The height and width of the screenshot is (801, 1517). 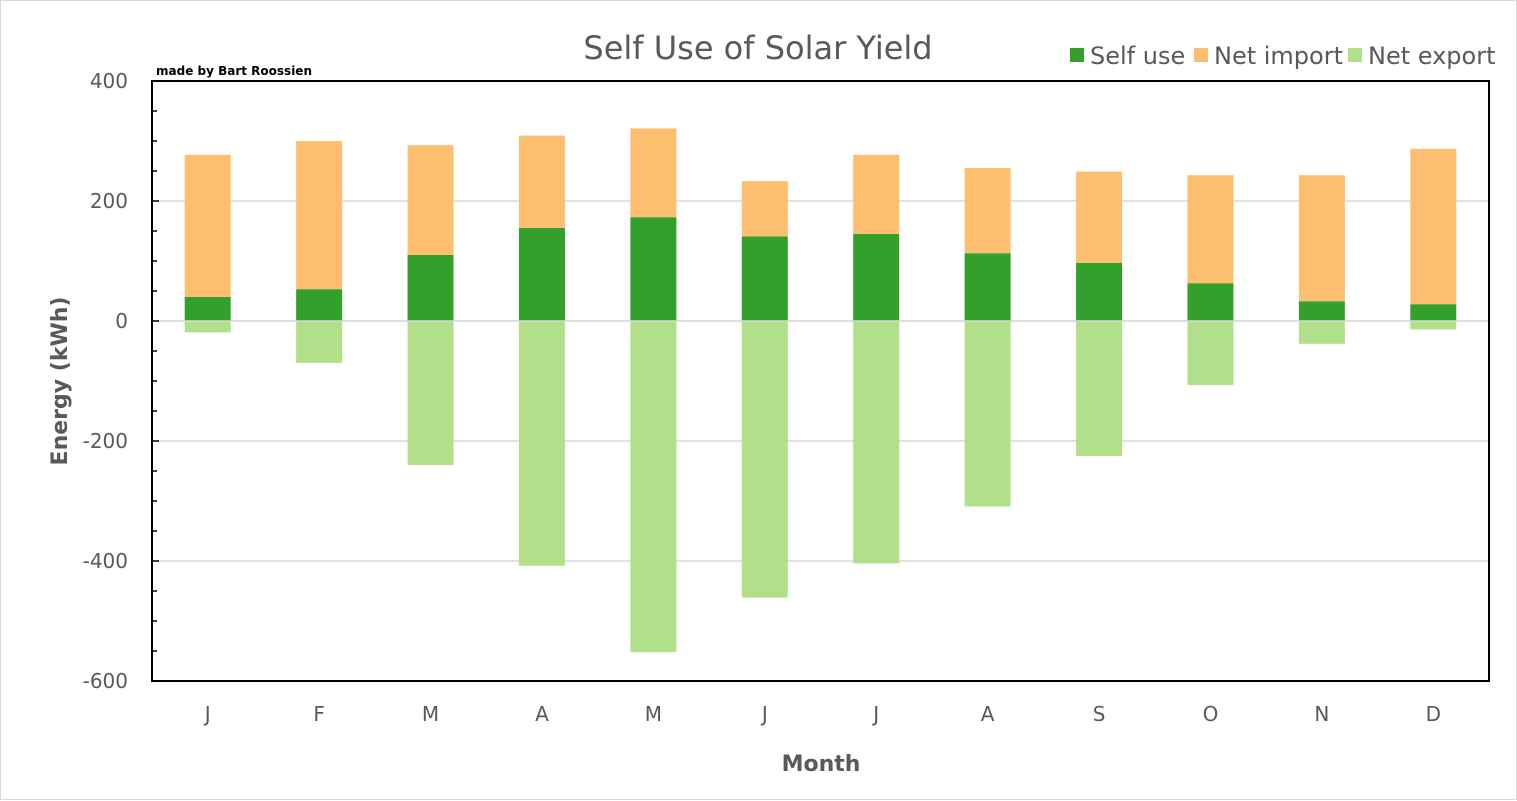 I want to click on legend-item-net-export: Net export, so click(x=1422, y=56).